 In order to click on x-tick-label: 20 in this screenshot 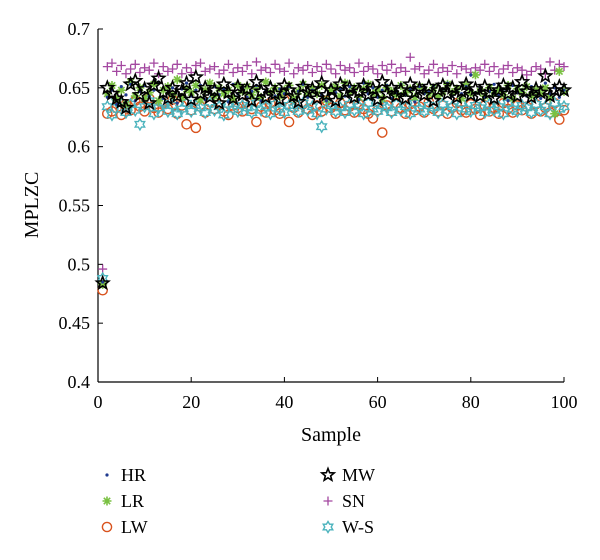, I will do `click(191, 402)`.